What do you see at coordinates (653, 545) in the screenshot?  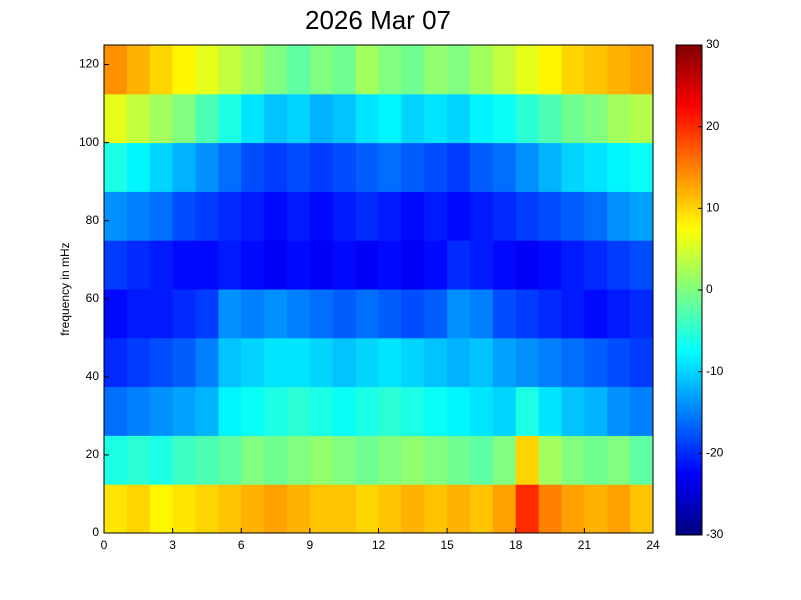 I see `x-tick-label: 24` at bounding box center [653, 545].